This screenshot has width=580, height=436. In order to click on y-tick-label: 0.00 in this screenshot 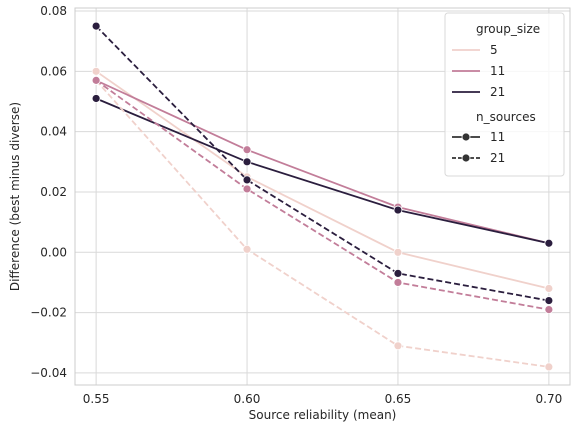, I will do `click(53, 252)`.